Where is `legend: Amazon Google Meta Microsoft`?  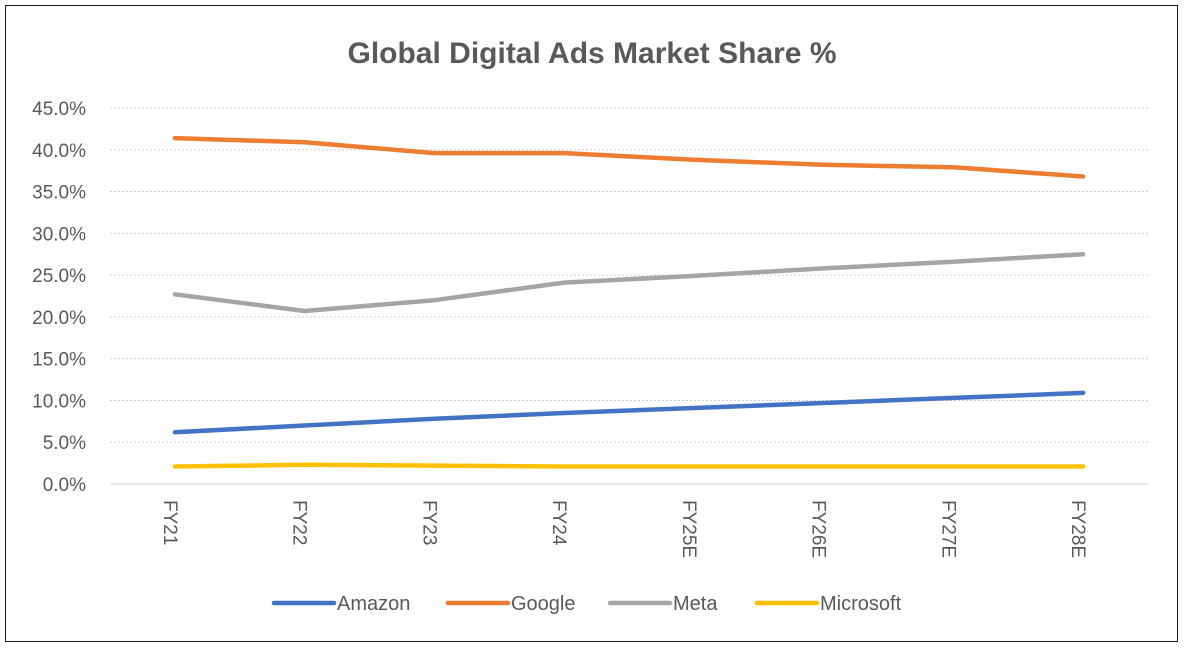 legend: Amazon Google Meta Microsoft is located at coordinates (586, 604).